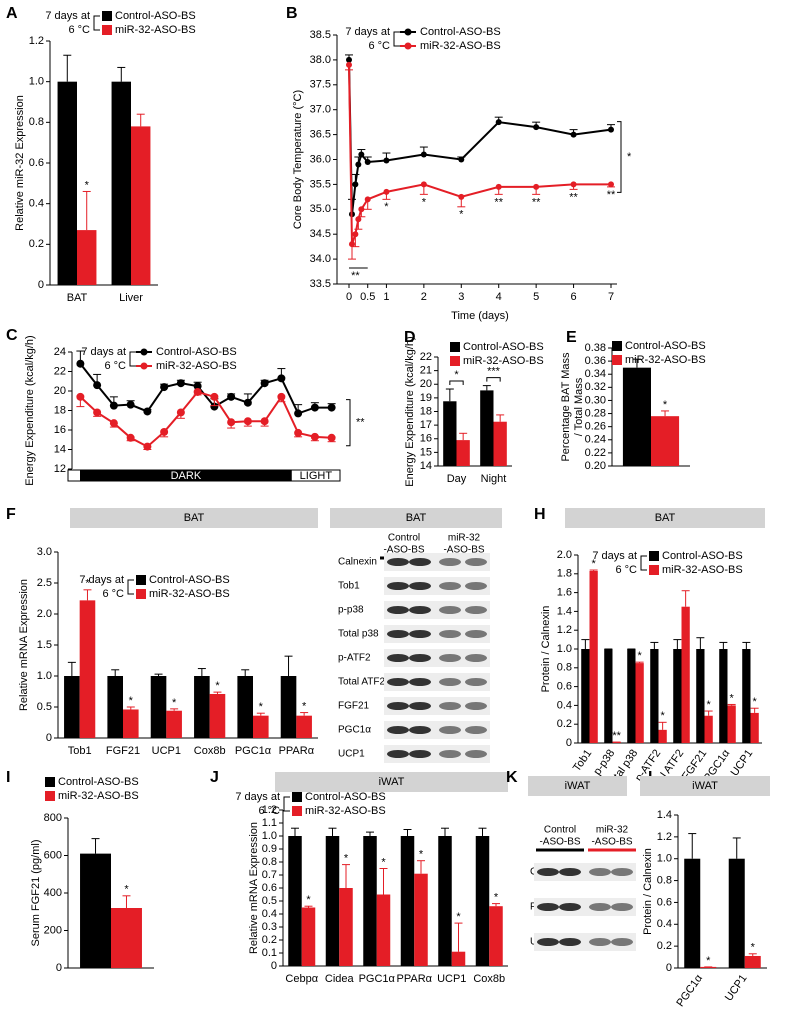 The width and height of the screenshot is (797, 1014). Describe the element at coordinates (60, 391) in the screenshot. I see `y-tick-label: 20` at that location.